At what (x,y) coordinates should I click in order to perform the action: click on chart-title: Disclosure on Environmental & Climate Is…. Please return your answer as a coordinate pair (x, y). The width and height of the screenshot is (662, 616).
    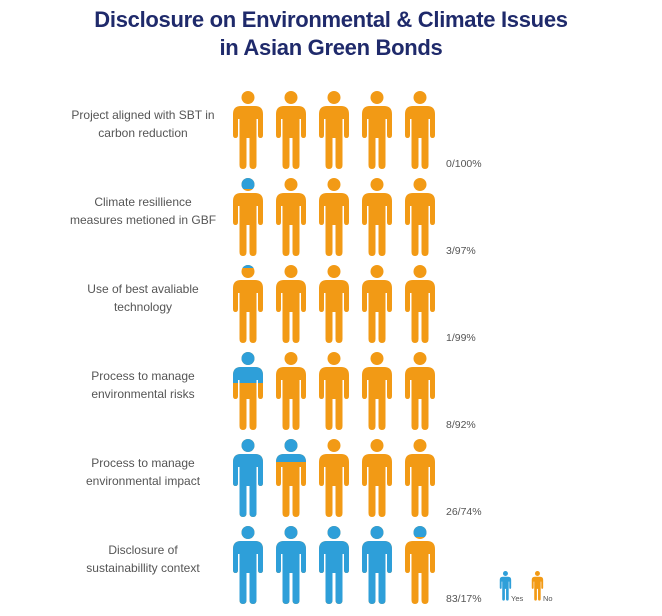
    Looking at the image, I should click on (331, 34).